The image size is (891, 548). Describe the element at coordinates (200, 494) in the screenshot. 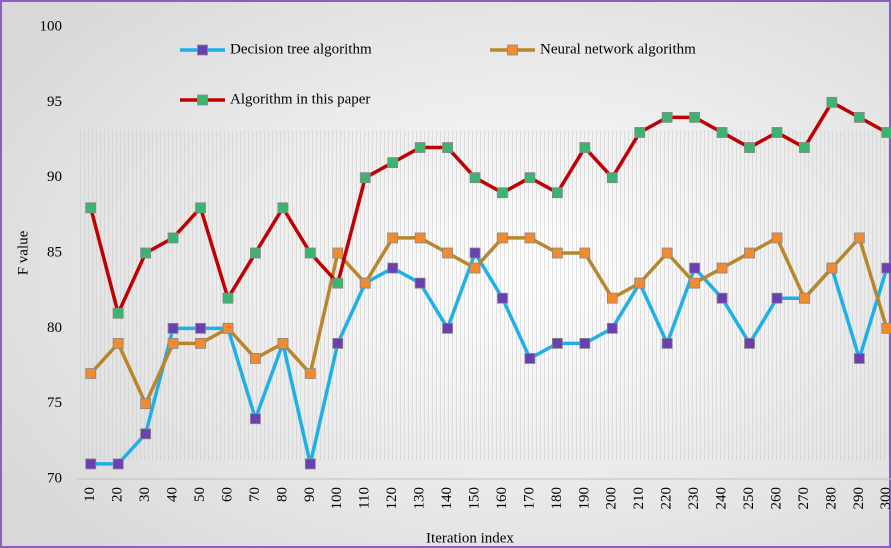

I see `x-tick-label: 50` at that location.